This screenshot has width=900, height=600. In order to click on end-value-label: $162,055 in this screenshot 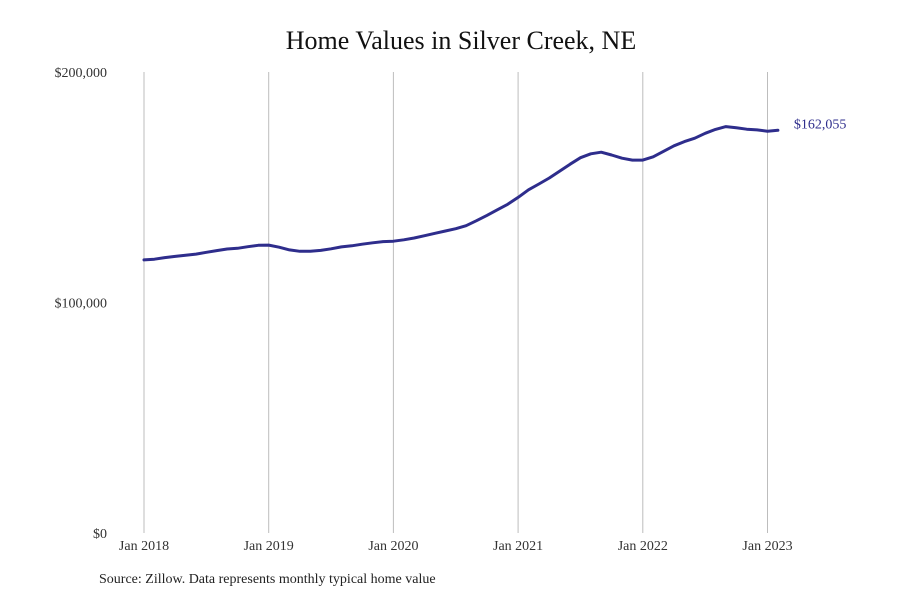, I will do `click(820, 124)`.